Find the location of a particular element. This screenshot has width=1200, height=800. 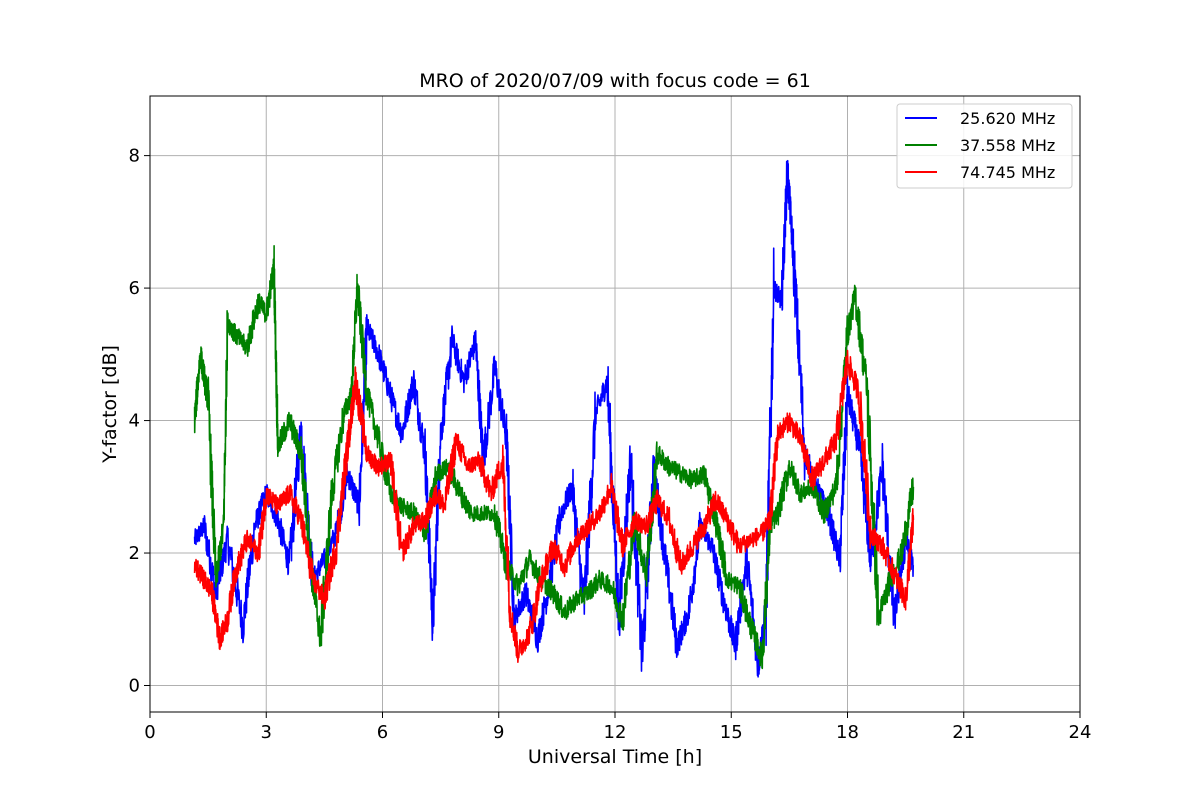

legend-label-37-558: 37.558 MHz is located at coordinates (1007, 145).